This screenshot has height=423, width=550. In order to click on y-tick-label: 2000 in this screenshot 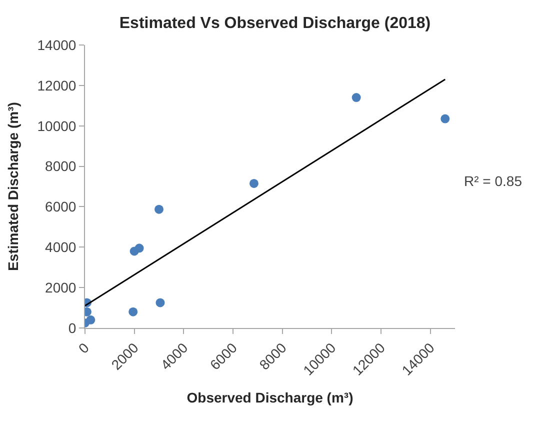, I will do `click(60, 287)`.